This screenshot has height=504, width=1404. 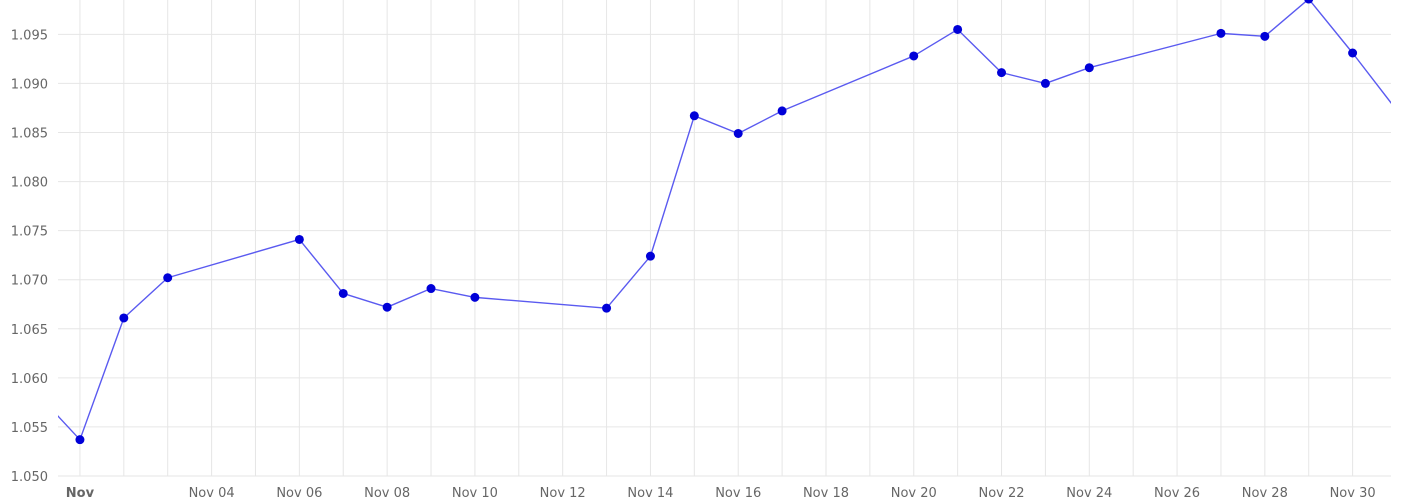 I want to click on x-tick-label: Nov 06, so click(x=299, y=493).